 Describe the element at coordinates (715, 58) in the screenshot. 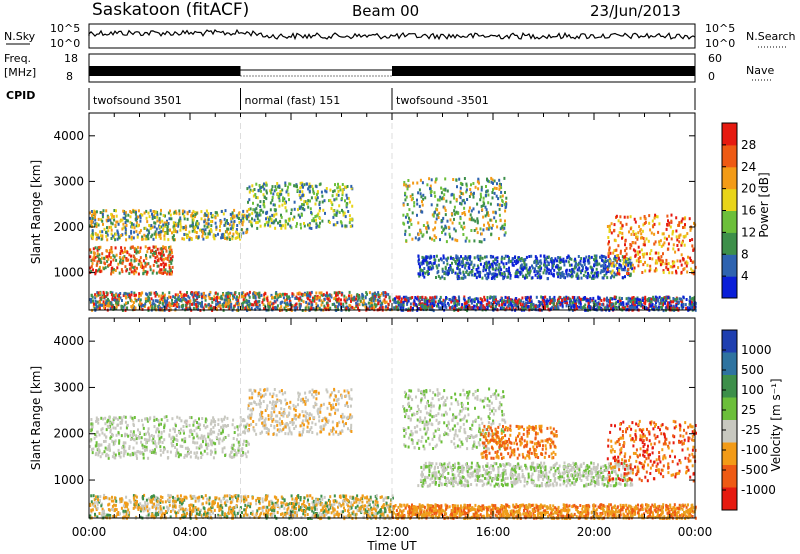

I see `nave-tick-high: 60` at that location.